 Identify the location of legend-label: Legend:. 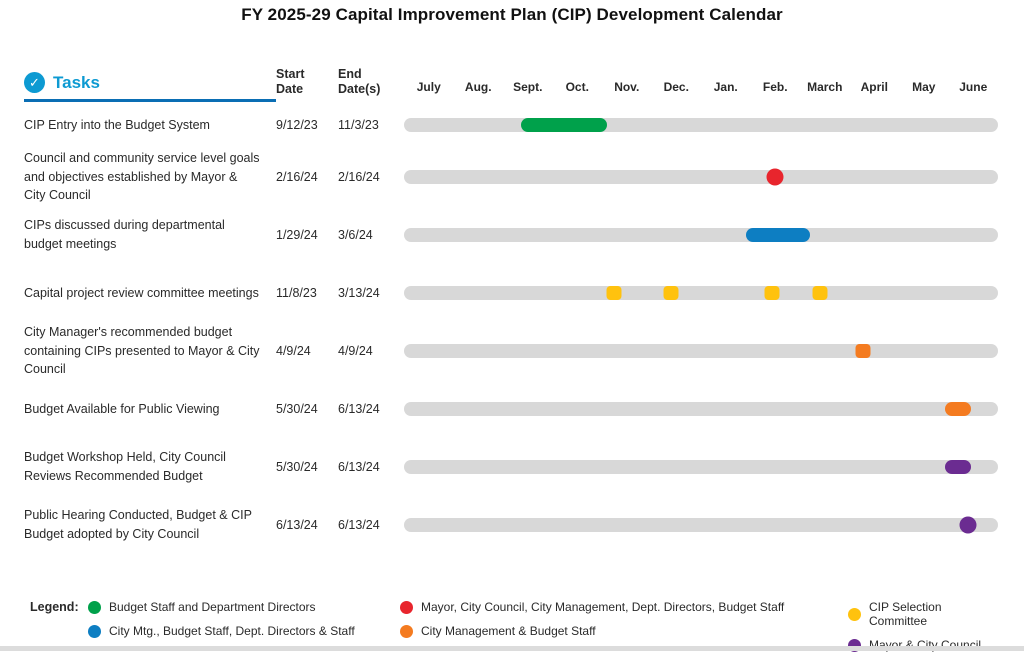
(54, 607).